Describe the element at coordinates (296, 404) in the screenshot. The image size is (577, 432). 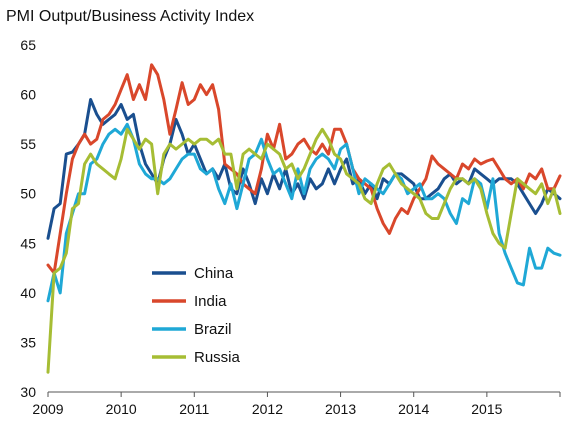
I see `x-axis: 2009 2010 2011 2012 2013 2014 2015` at that location.